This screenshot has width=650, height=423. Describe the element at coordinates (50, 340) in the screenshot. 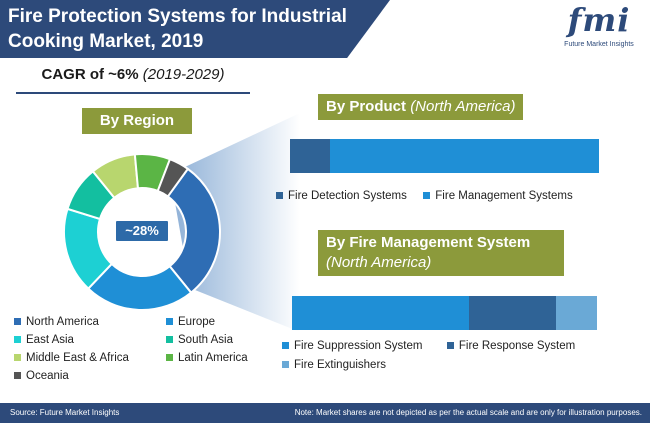

I see `legend-label: East Asia` at that location.